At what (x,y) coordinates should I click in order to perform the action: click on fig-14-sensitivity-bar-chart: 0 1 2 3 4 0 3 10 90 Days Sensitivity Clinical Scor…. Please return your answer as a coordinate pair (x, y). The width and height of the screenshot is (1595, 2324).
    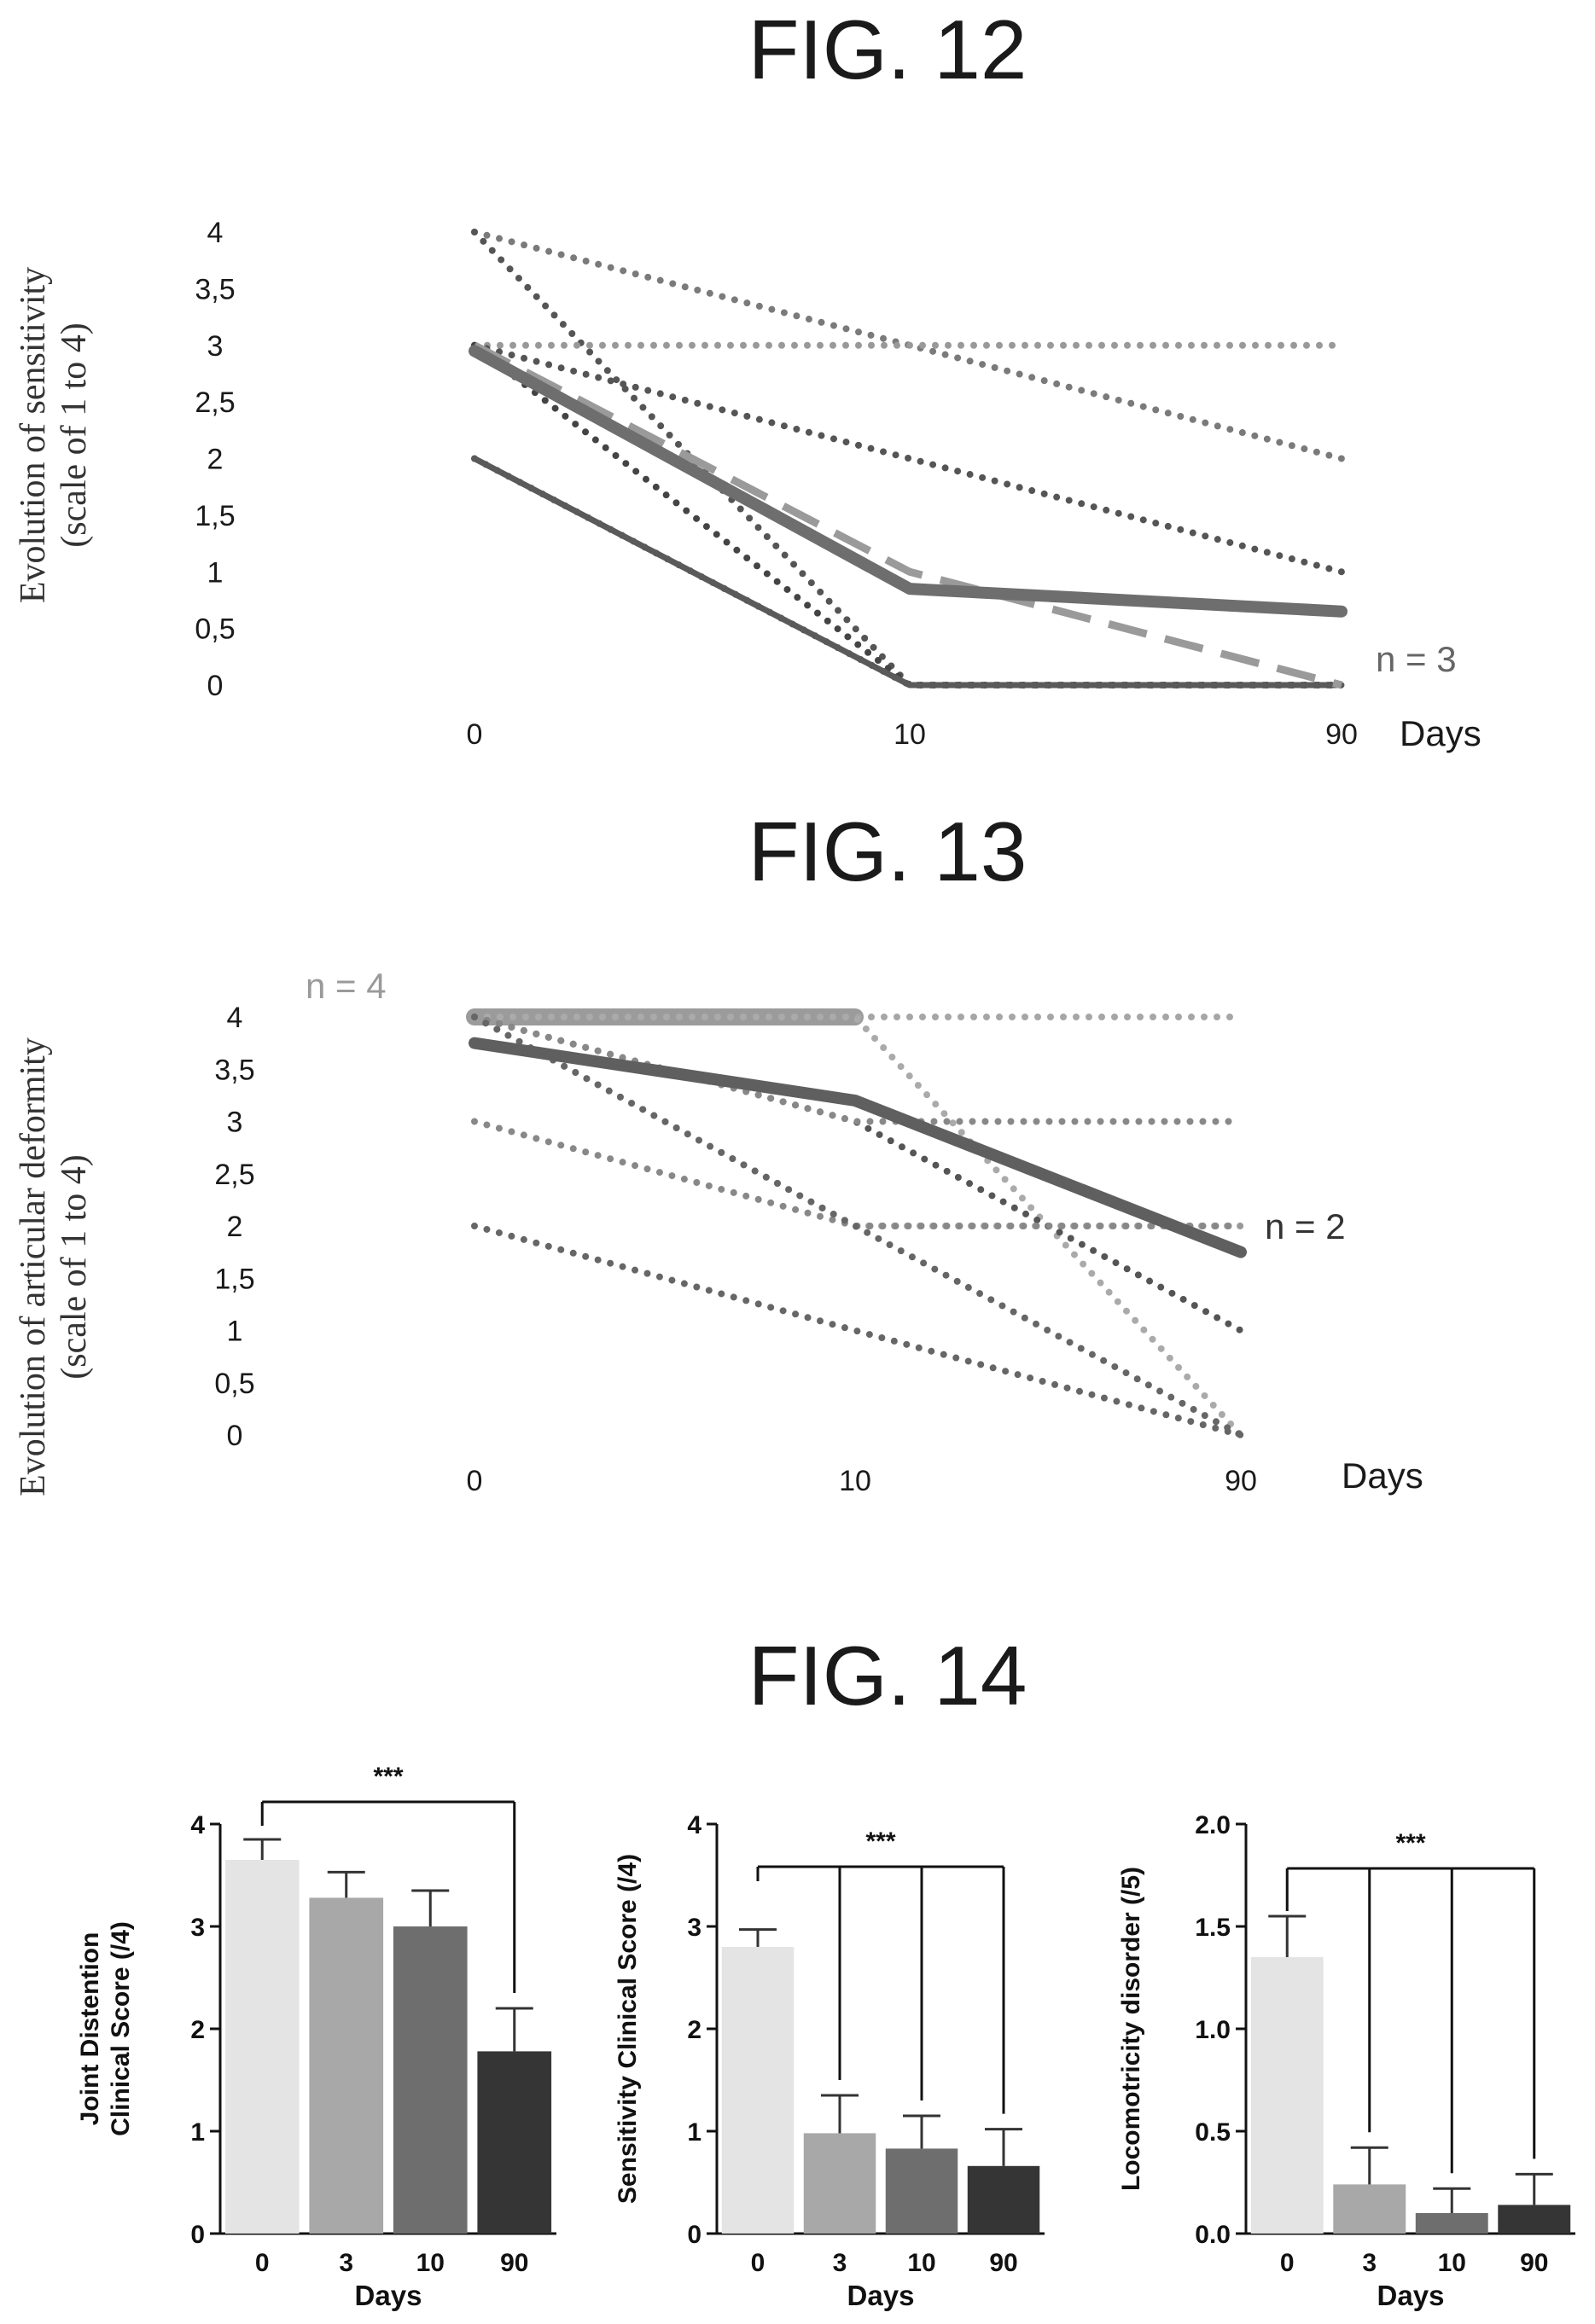
    Looking at the image, I should click on (829, 2061).